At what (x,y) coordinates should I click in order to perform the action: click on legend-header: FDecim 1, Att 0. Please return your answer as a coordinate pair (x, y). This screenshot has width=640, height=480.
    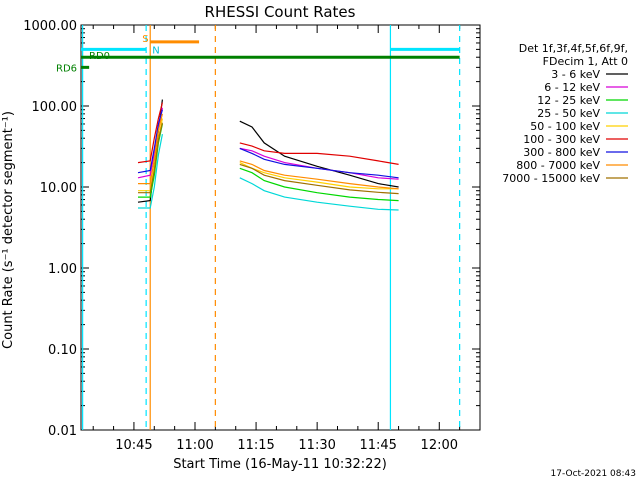
    Looking at the image, I should click on (585, 61).